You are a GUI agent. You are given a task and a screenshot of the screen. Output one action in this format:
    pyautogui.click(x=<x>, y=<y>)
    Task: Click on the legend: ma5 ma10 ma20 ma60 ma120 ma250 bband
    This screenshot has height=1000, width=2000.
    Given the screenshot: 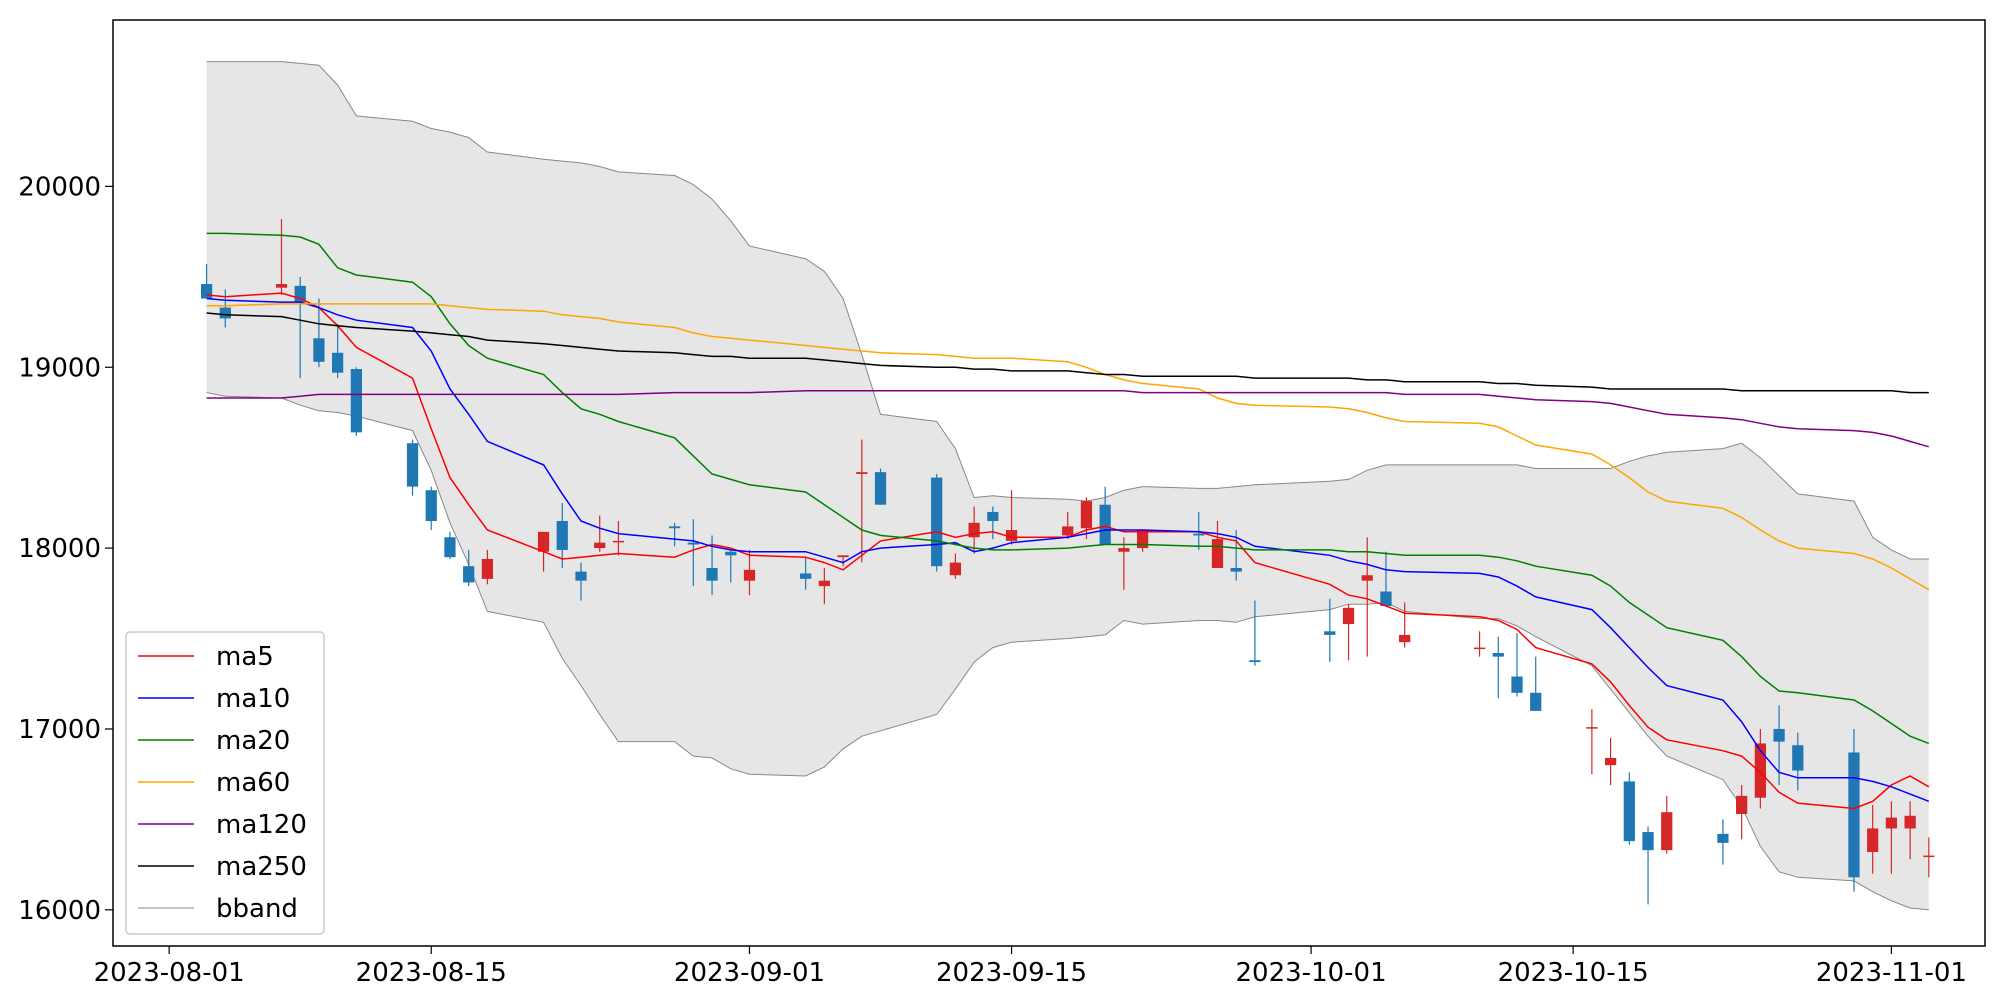 What is the action you would take?
    pyautogui.click(x=225, y=783)
    